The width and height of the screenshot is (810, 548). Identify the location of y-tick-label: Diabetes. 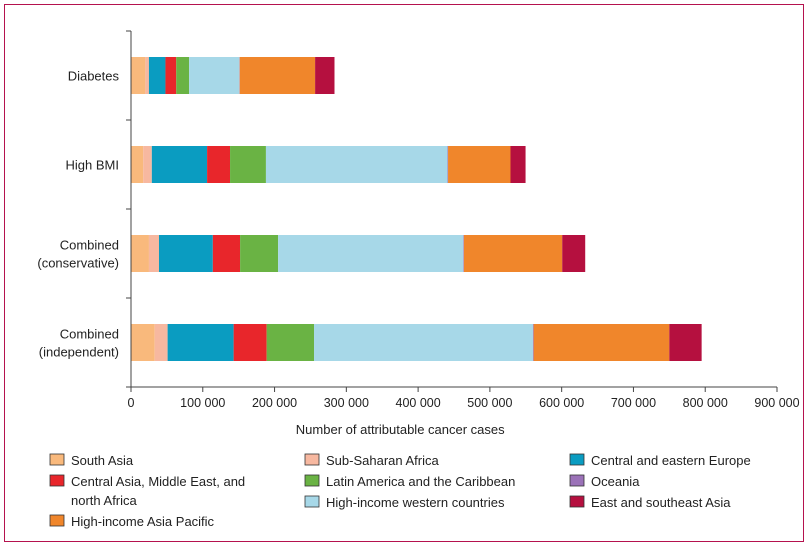
(94, 76).